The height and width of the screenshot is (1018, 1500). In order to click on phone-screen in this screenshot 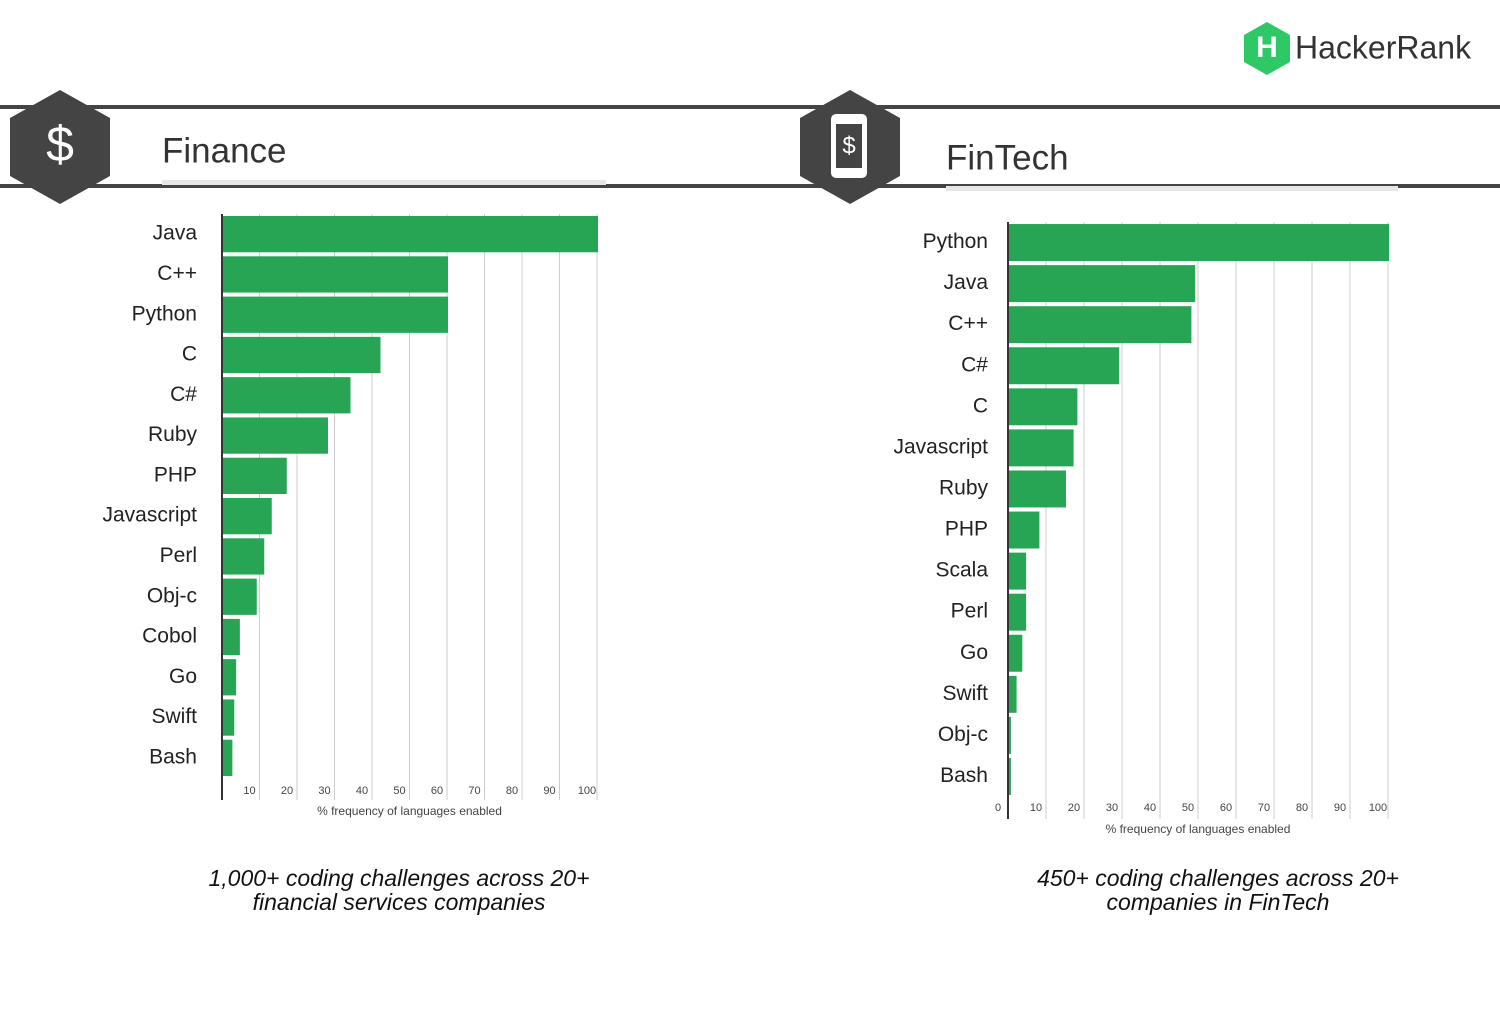, I will do `click(849, 146)`.